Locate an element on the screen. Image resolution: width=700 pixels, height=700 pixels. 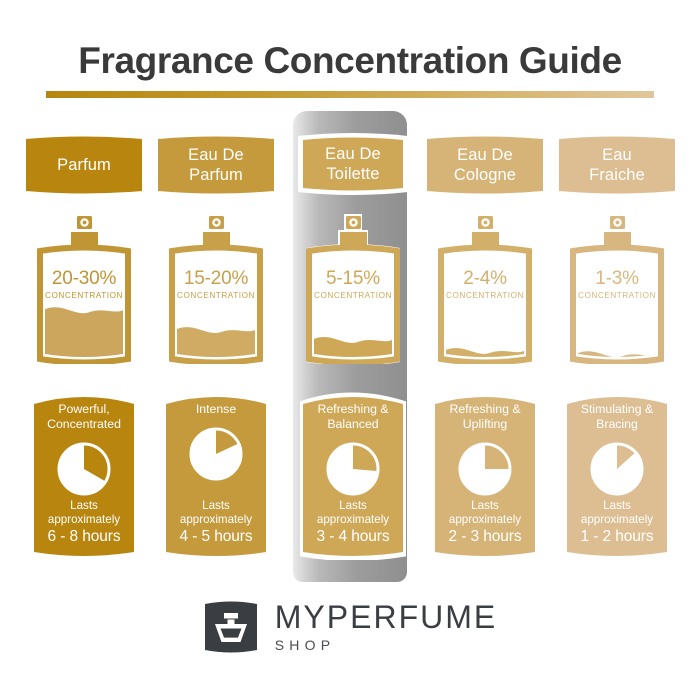
character-line-2: Concentrated is located at coordinates (84, 424).